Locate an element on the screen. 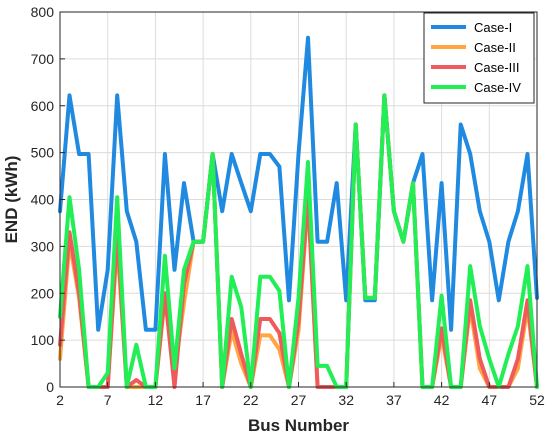 This screenshot has width=550, height=437. y-tick-label: 700 is located at coordinates (43, 59).